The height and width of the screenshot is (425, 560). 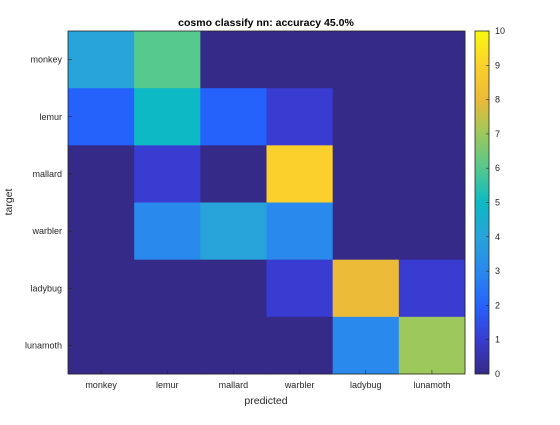 What do you see at coordinates (497, 203) in the screenshot?
I see `colorbar-tick-label: 5` at bounding box center [497, 203].